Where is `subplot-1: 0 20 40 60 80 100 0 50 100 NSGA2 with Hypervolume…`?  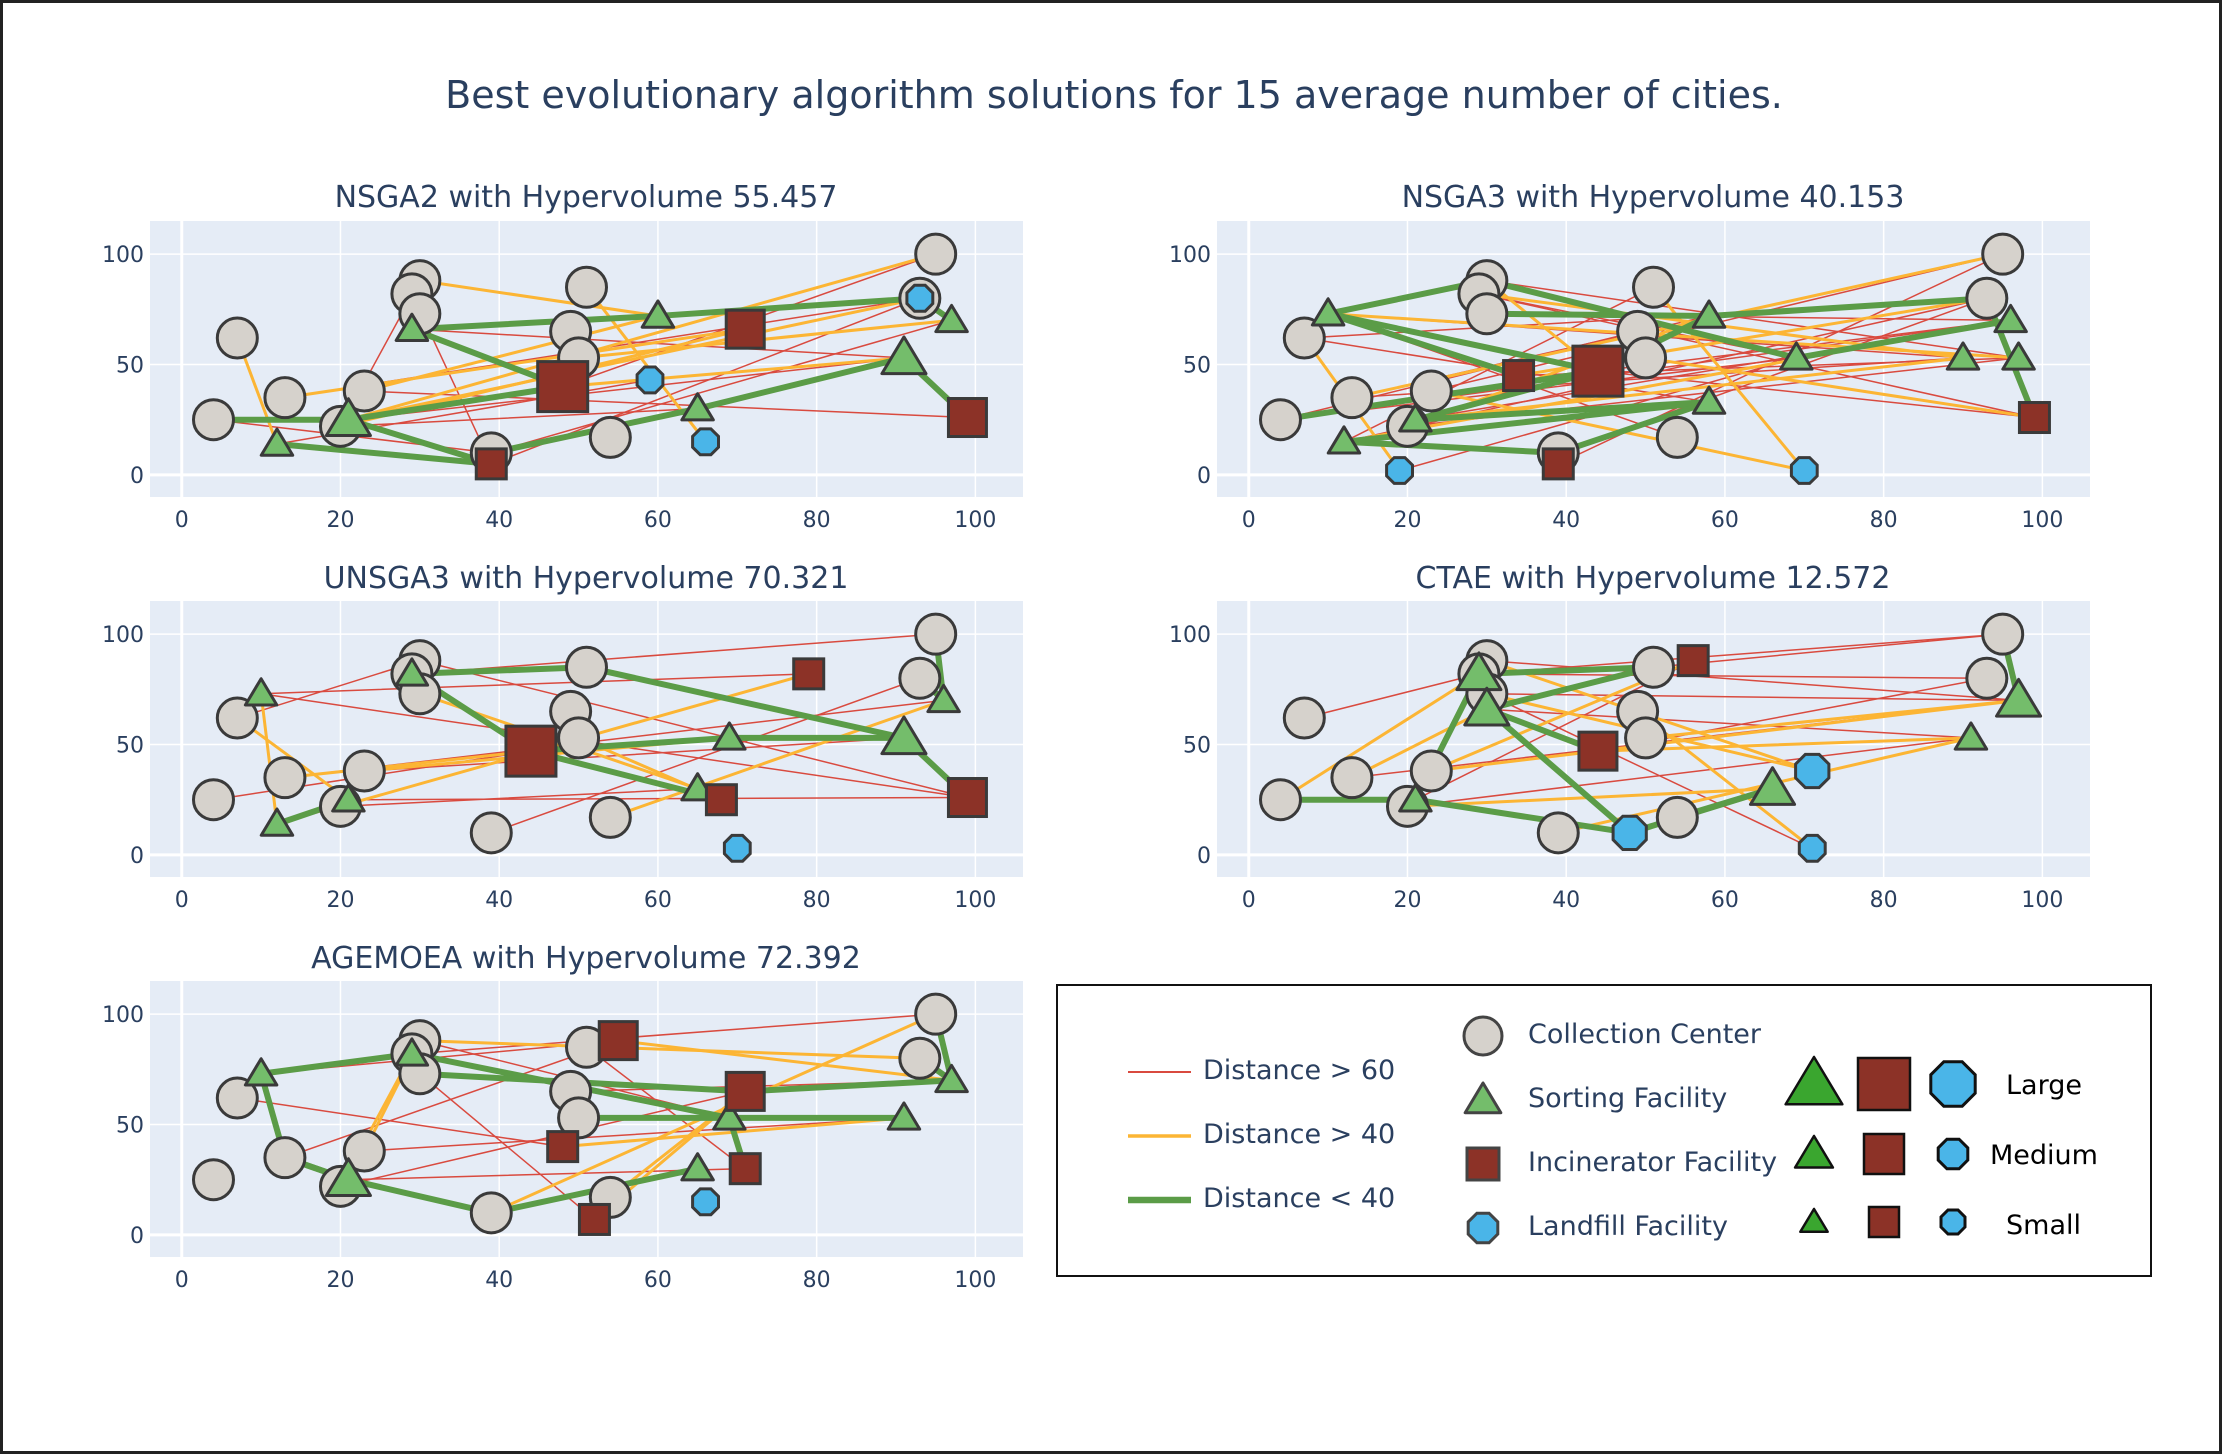 subplot-1: 0 20 40 60 80 100 0 50 100 NSGA2 with Hypervolume… is located at coordinates (562, 356).